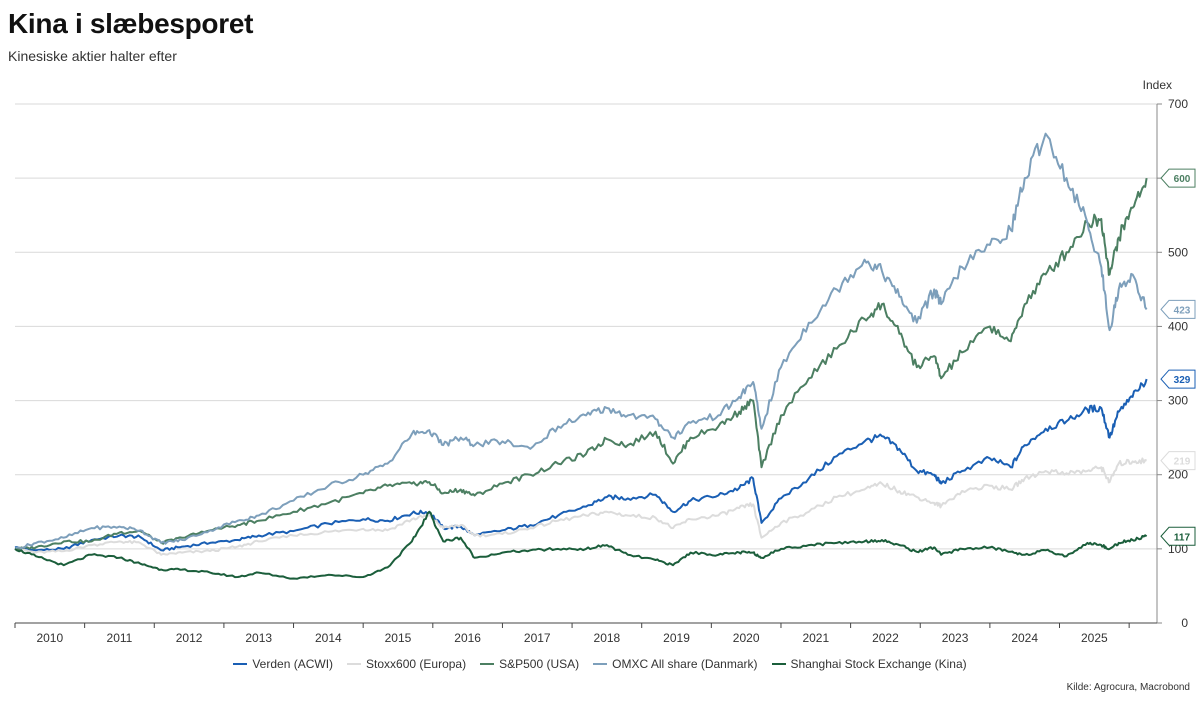 The width and height of the screenshot is (1200, 704). I want to click on end-label: 117, so click(1178, 536).